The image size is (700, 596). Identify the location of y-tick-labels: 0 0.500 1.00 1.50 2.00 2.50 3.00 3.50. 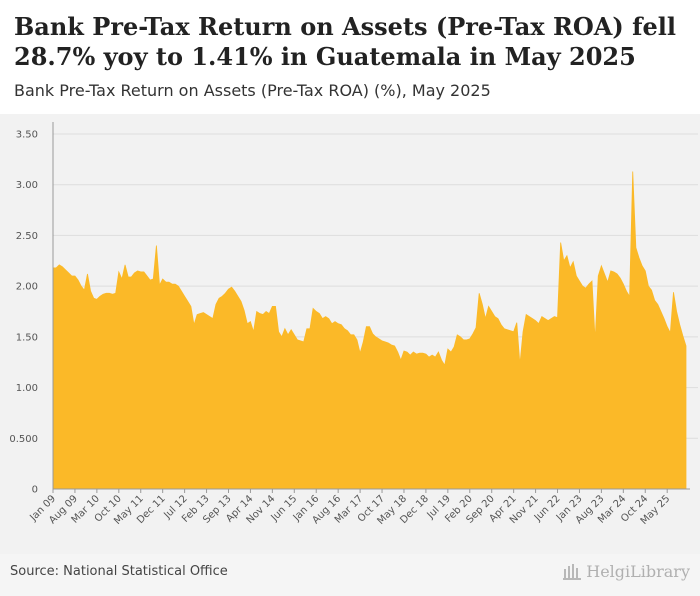
(23, 313).